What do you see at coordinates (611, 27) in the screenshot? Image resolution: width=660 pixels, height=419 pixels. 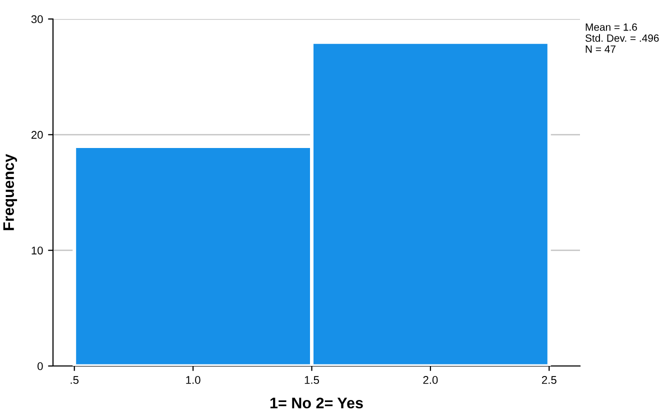 I see `text: Mean = 1.6` at bounding box center [611, 27].